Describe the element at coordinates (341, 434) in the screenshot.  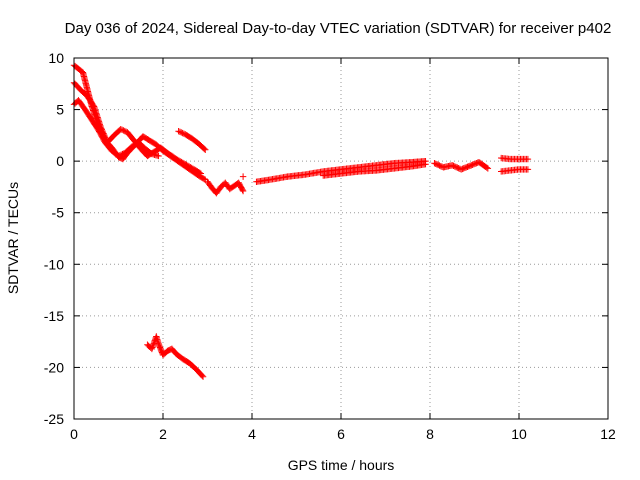
I see `x-tick-label: 6` at that location.